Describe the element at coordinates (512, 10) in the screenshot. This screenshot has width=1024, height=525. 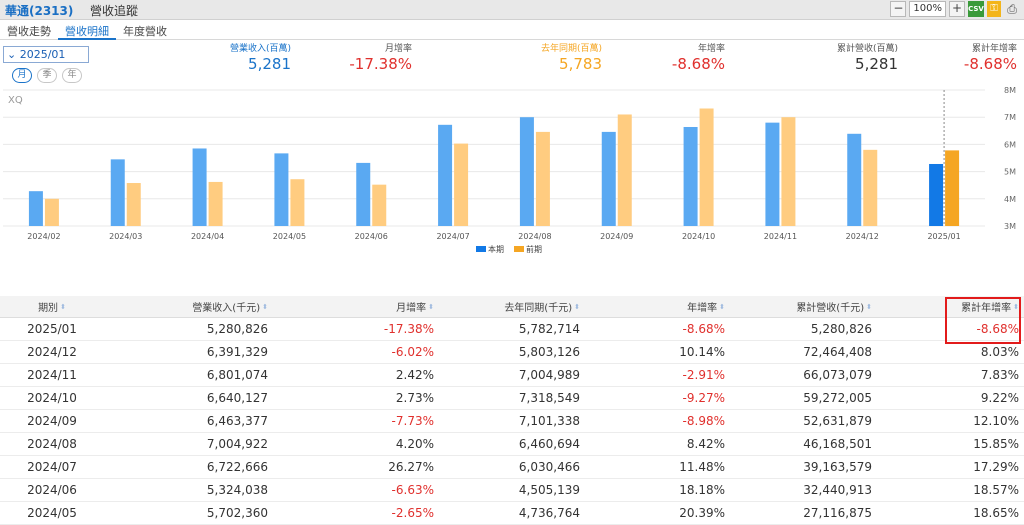
I see `title-bar: 華通(2313) 營收追蹤 − 100% + CSV ⚿ ⎙` at that location.